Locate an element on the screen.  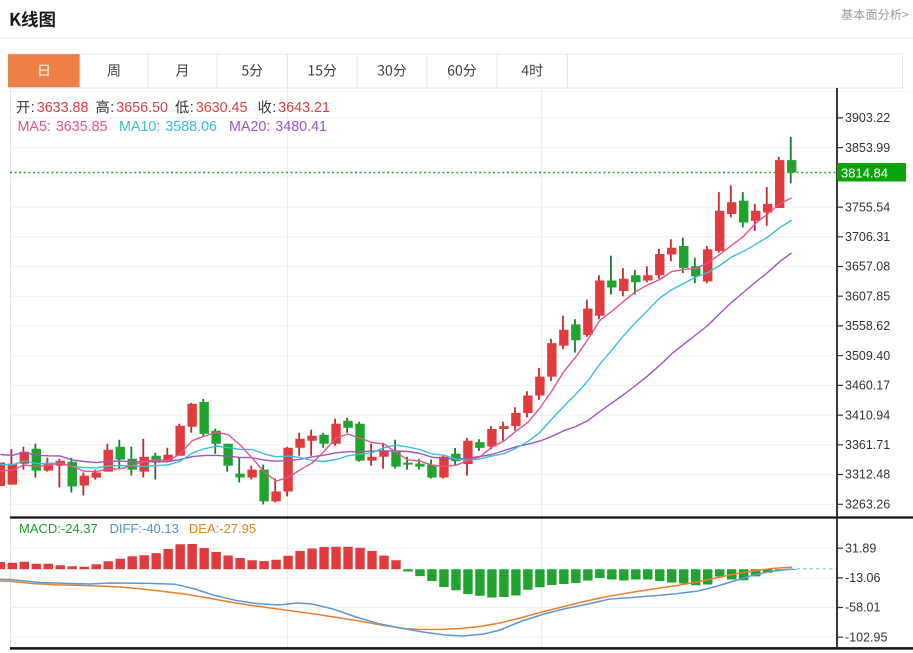
svg-text: :3633.88 is located at coordinates (60, 108).